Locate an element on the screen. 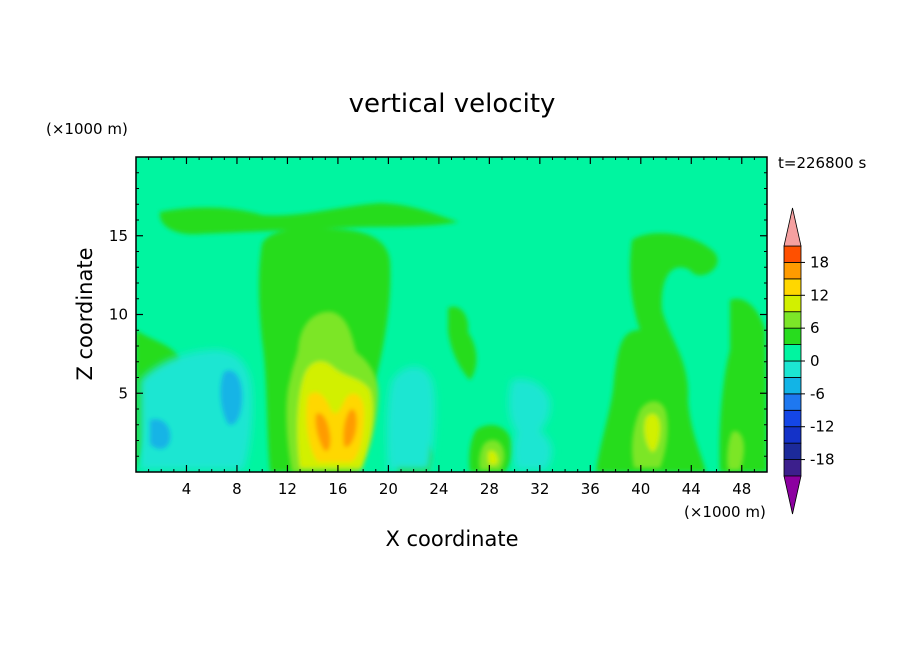 This screenshot has height=654, width=904. y-tick-label: 15 is located at coordinates (118, 236).